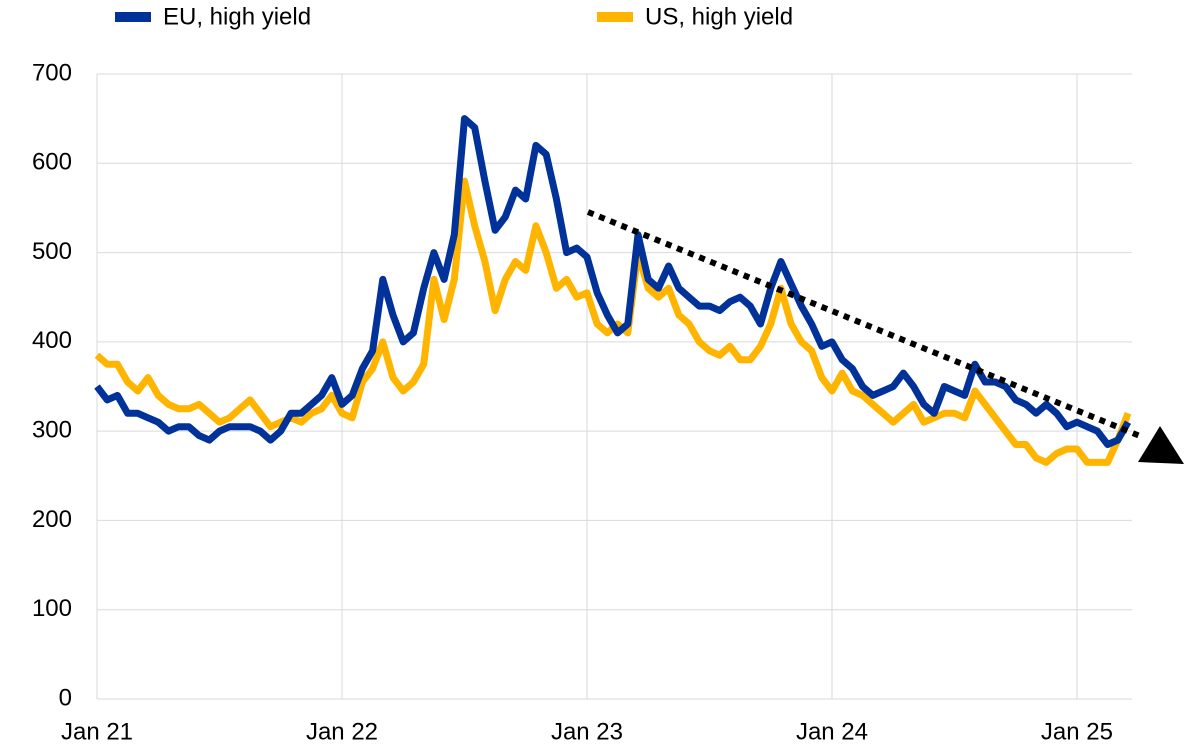 The height and width of the screenshot is (748, 1188). I want to click on y-tick-label: 0, so click(65, 697).